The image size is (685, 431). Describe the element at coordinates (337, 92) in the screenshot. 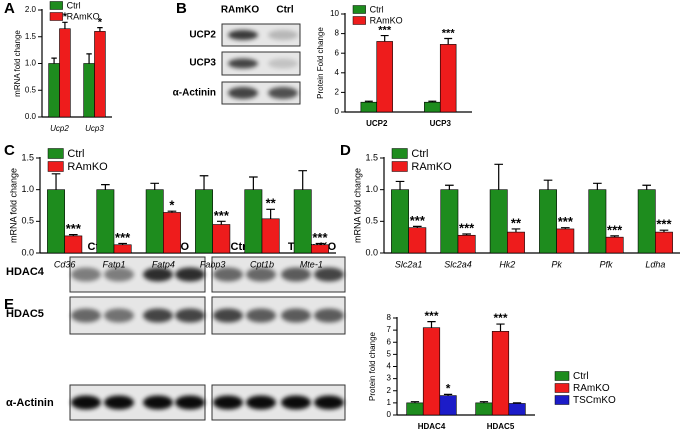

I see `y-tick-label: 2` at that location.